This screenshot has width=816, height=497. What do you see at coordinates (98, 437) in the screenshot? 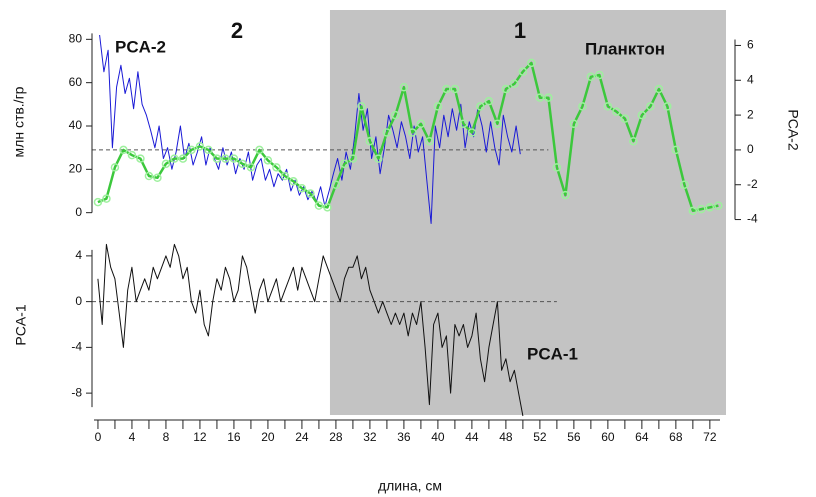
I see `x-tick-label: 0` at bounding box center [98, 437].